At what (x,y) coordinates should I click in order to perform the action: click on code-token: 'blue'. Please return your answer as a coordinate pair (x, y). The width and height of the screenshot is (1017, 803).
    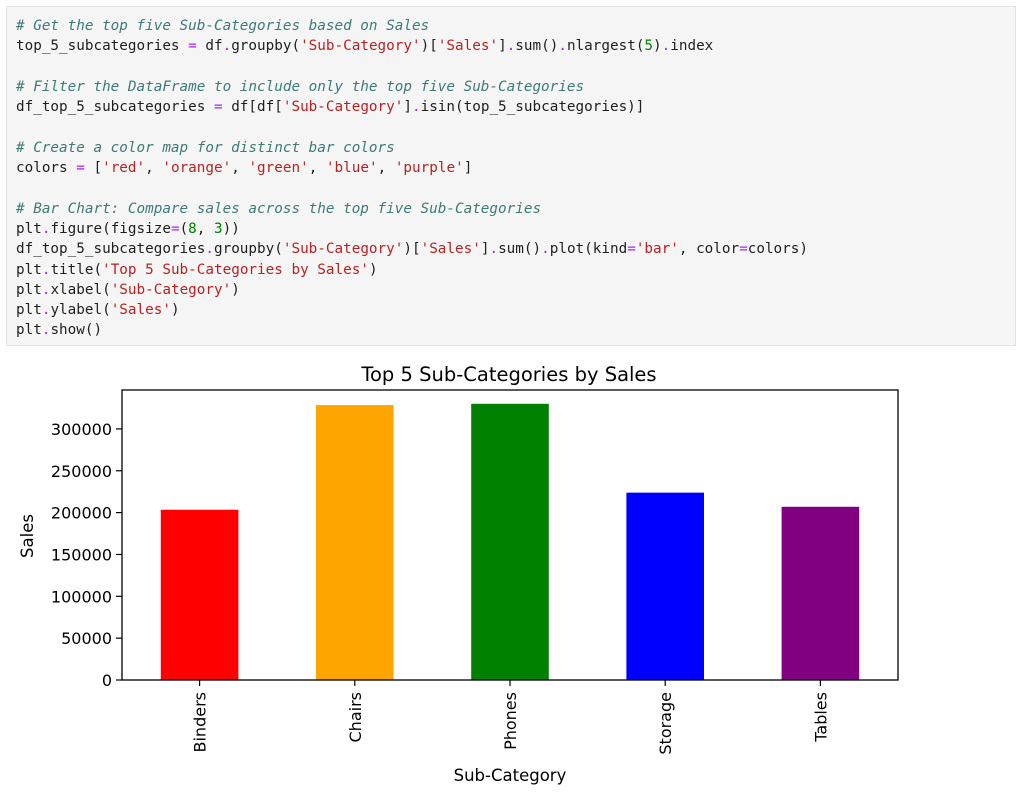
    Looking at the image, I should click on (351, 168).